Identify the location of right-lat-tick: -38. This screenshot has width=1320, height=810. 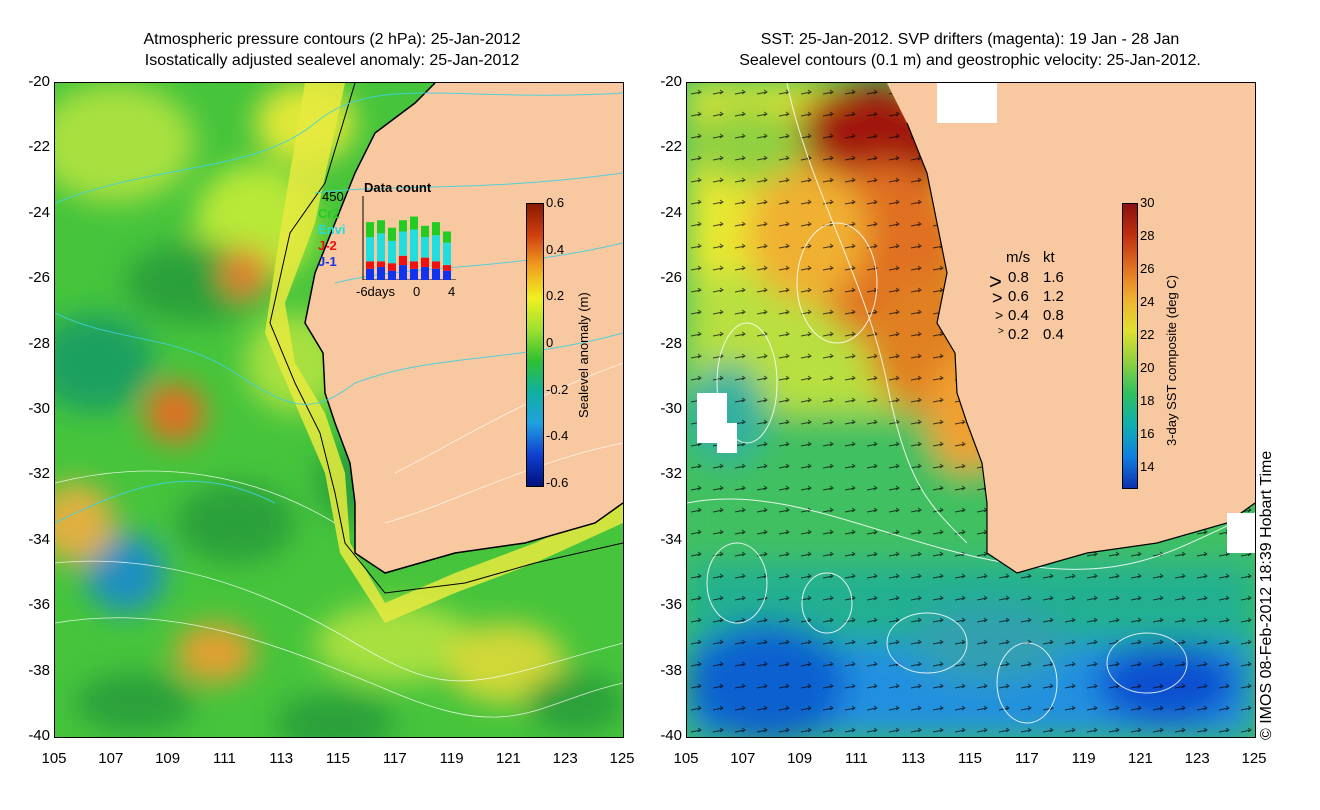
(671, 670).